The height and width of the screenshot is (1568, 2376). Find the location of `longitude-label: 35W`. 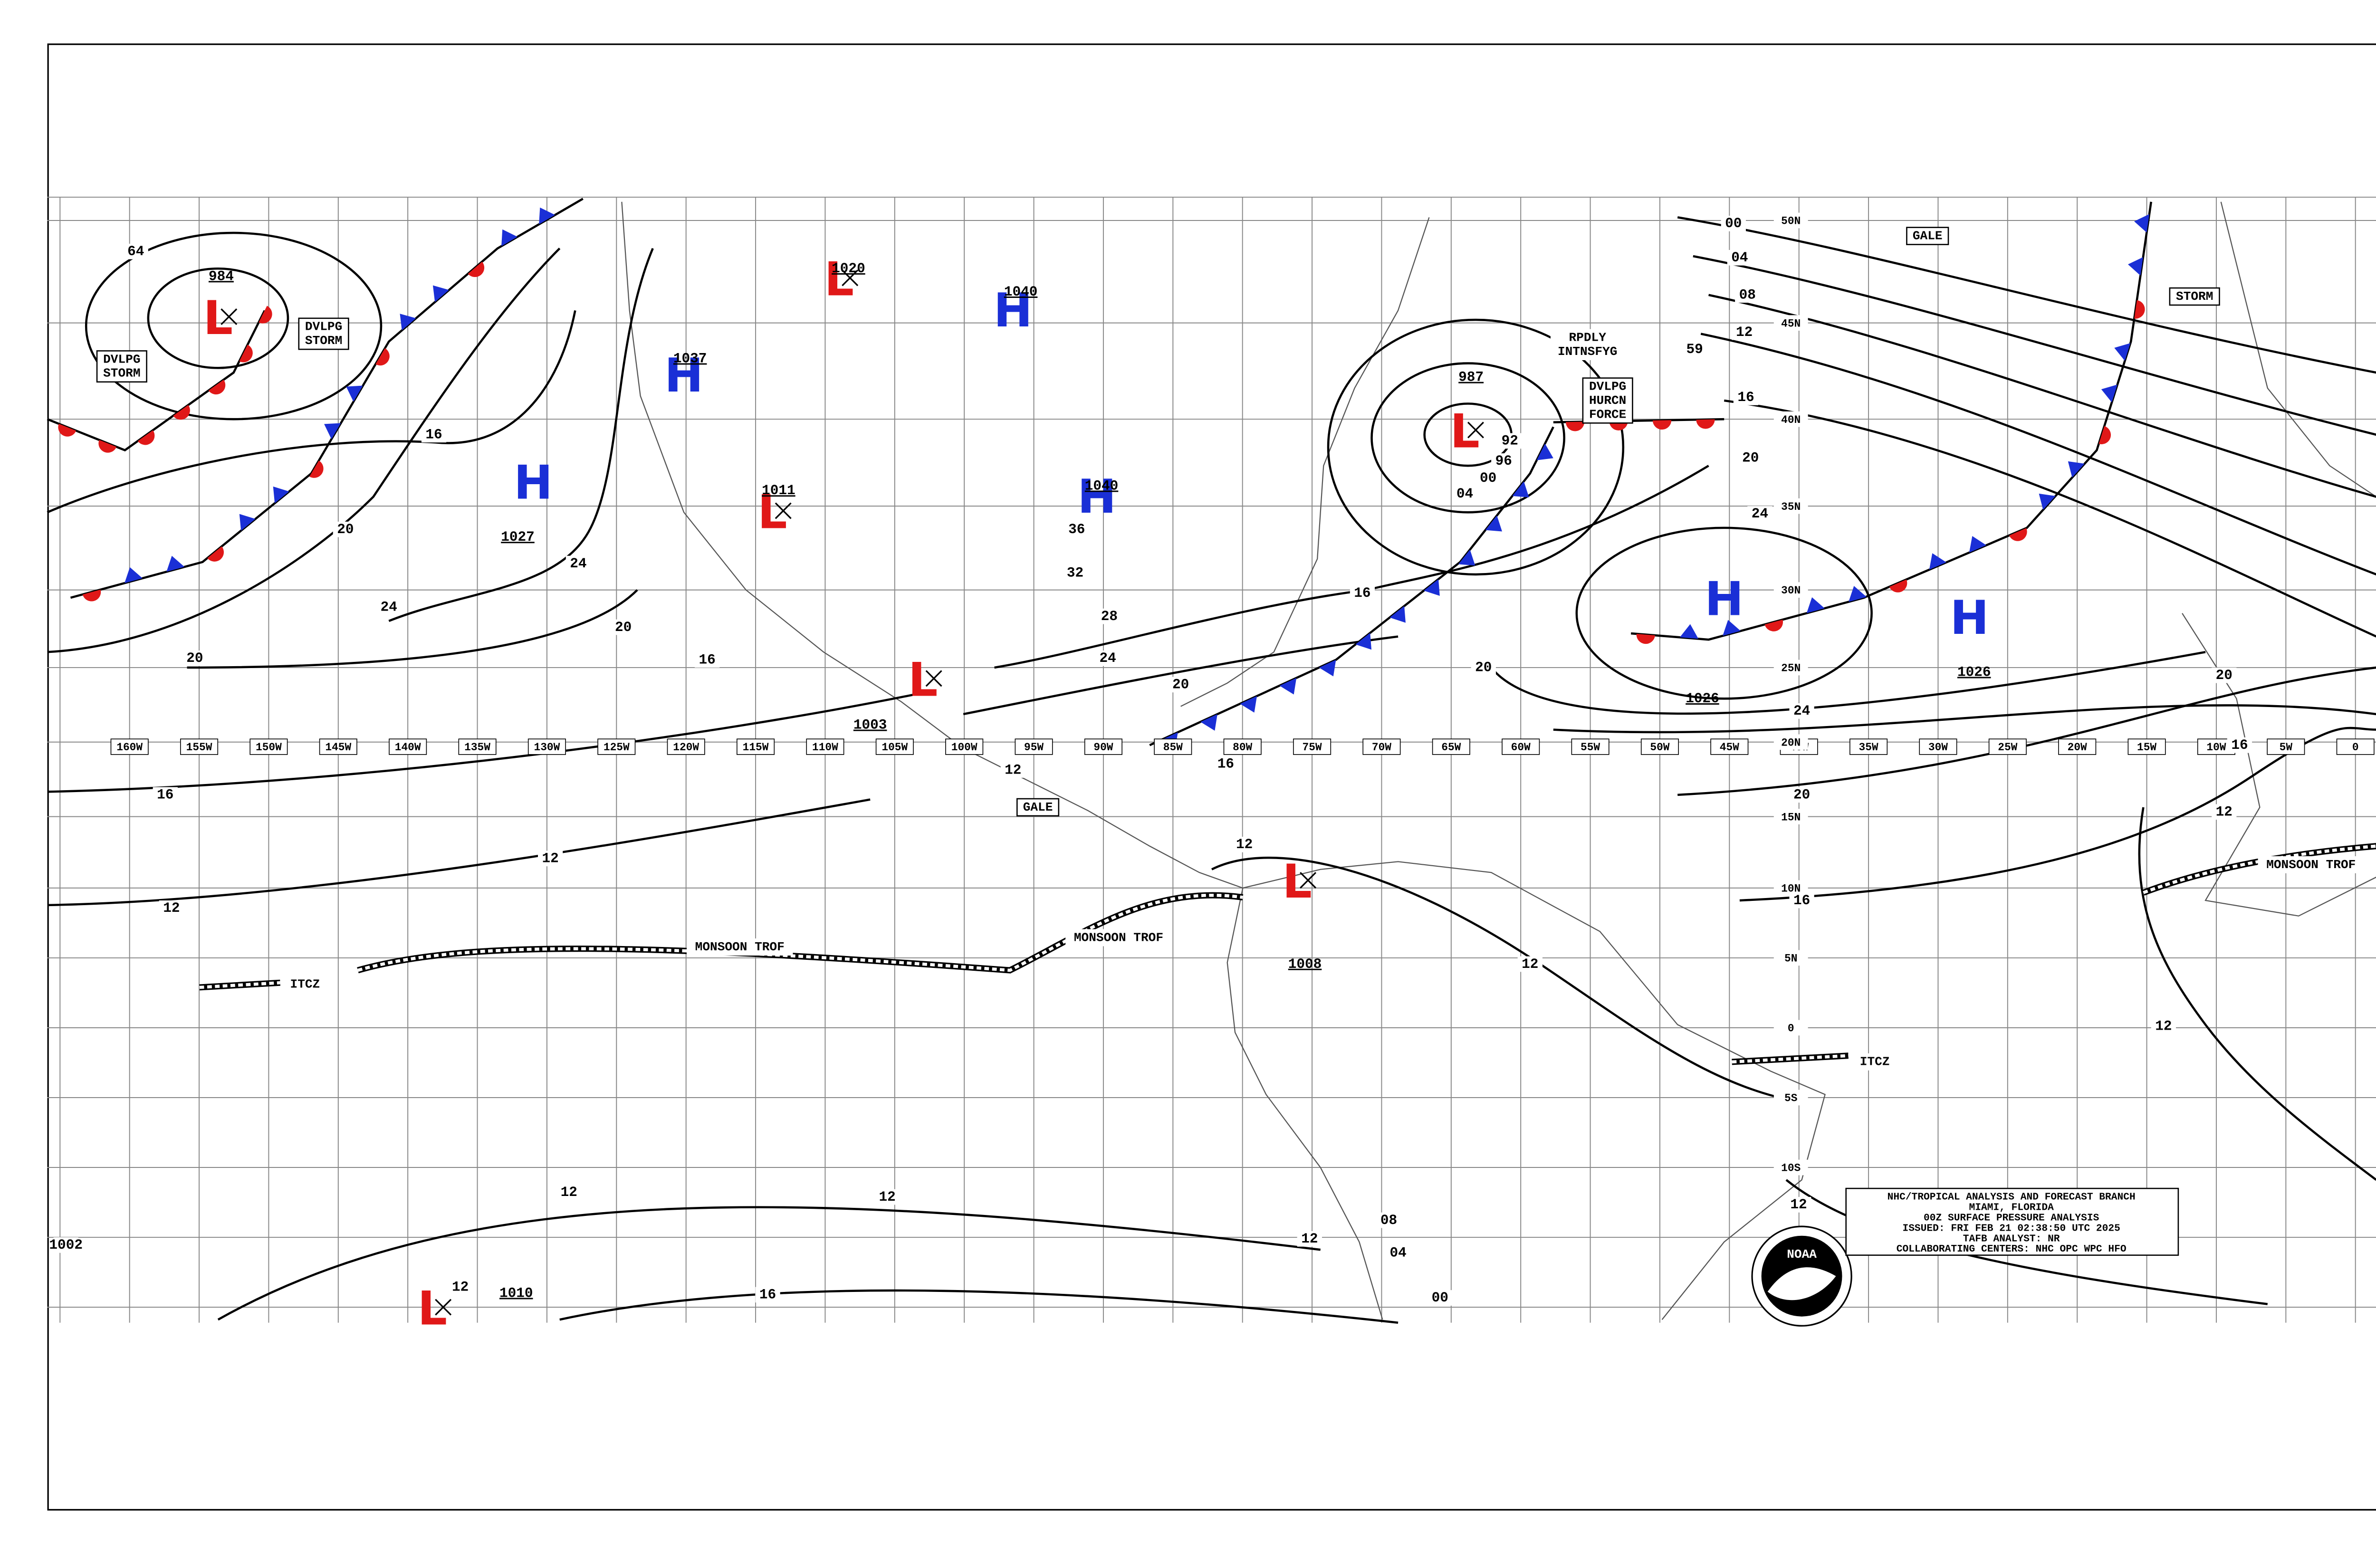

longitude-label: 35W is located at coordinates (1868, 748).